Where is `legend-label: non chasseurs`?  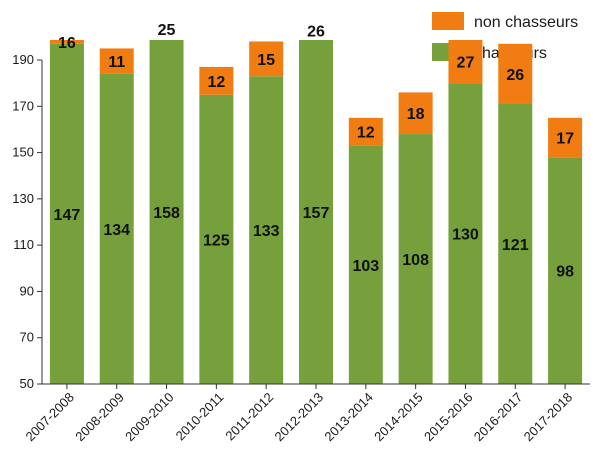 legend-label: non chasseurs is located at coordinates (526, 22).